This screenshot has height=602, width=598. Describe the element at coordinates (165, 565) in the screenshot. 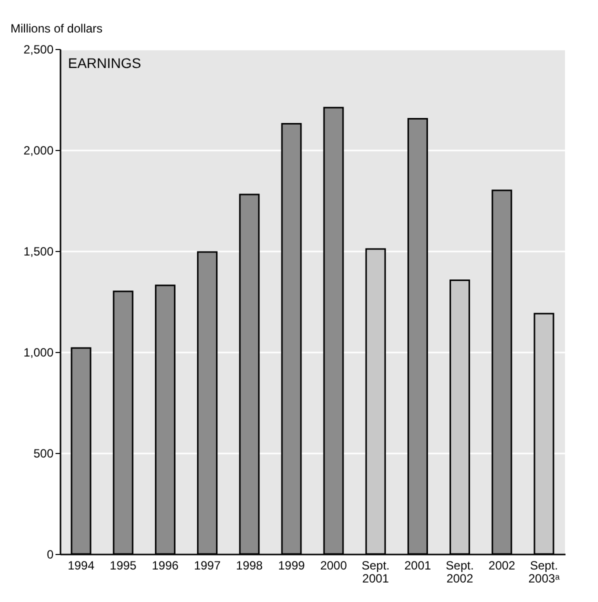

I see `x-tick-label: 1996` at that location.